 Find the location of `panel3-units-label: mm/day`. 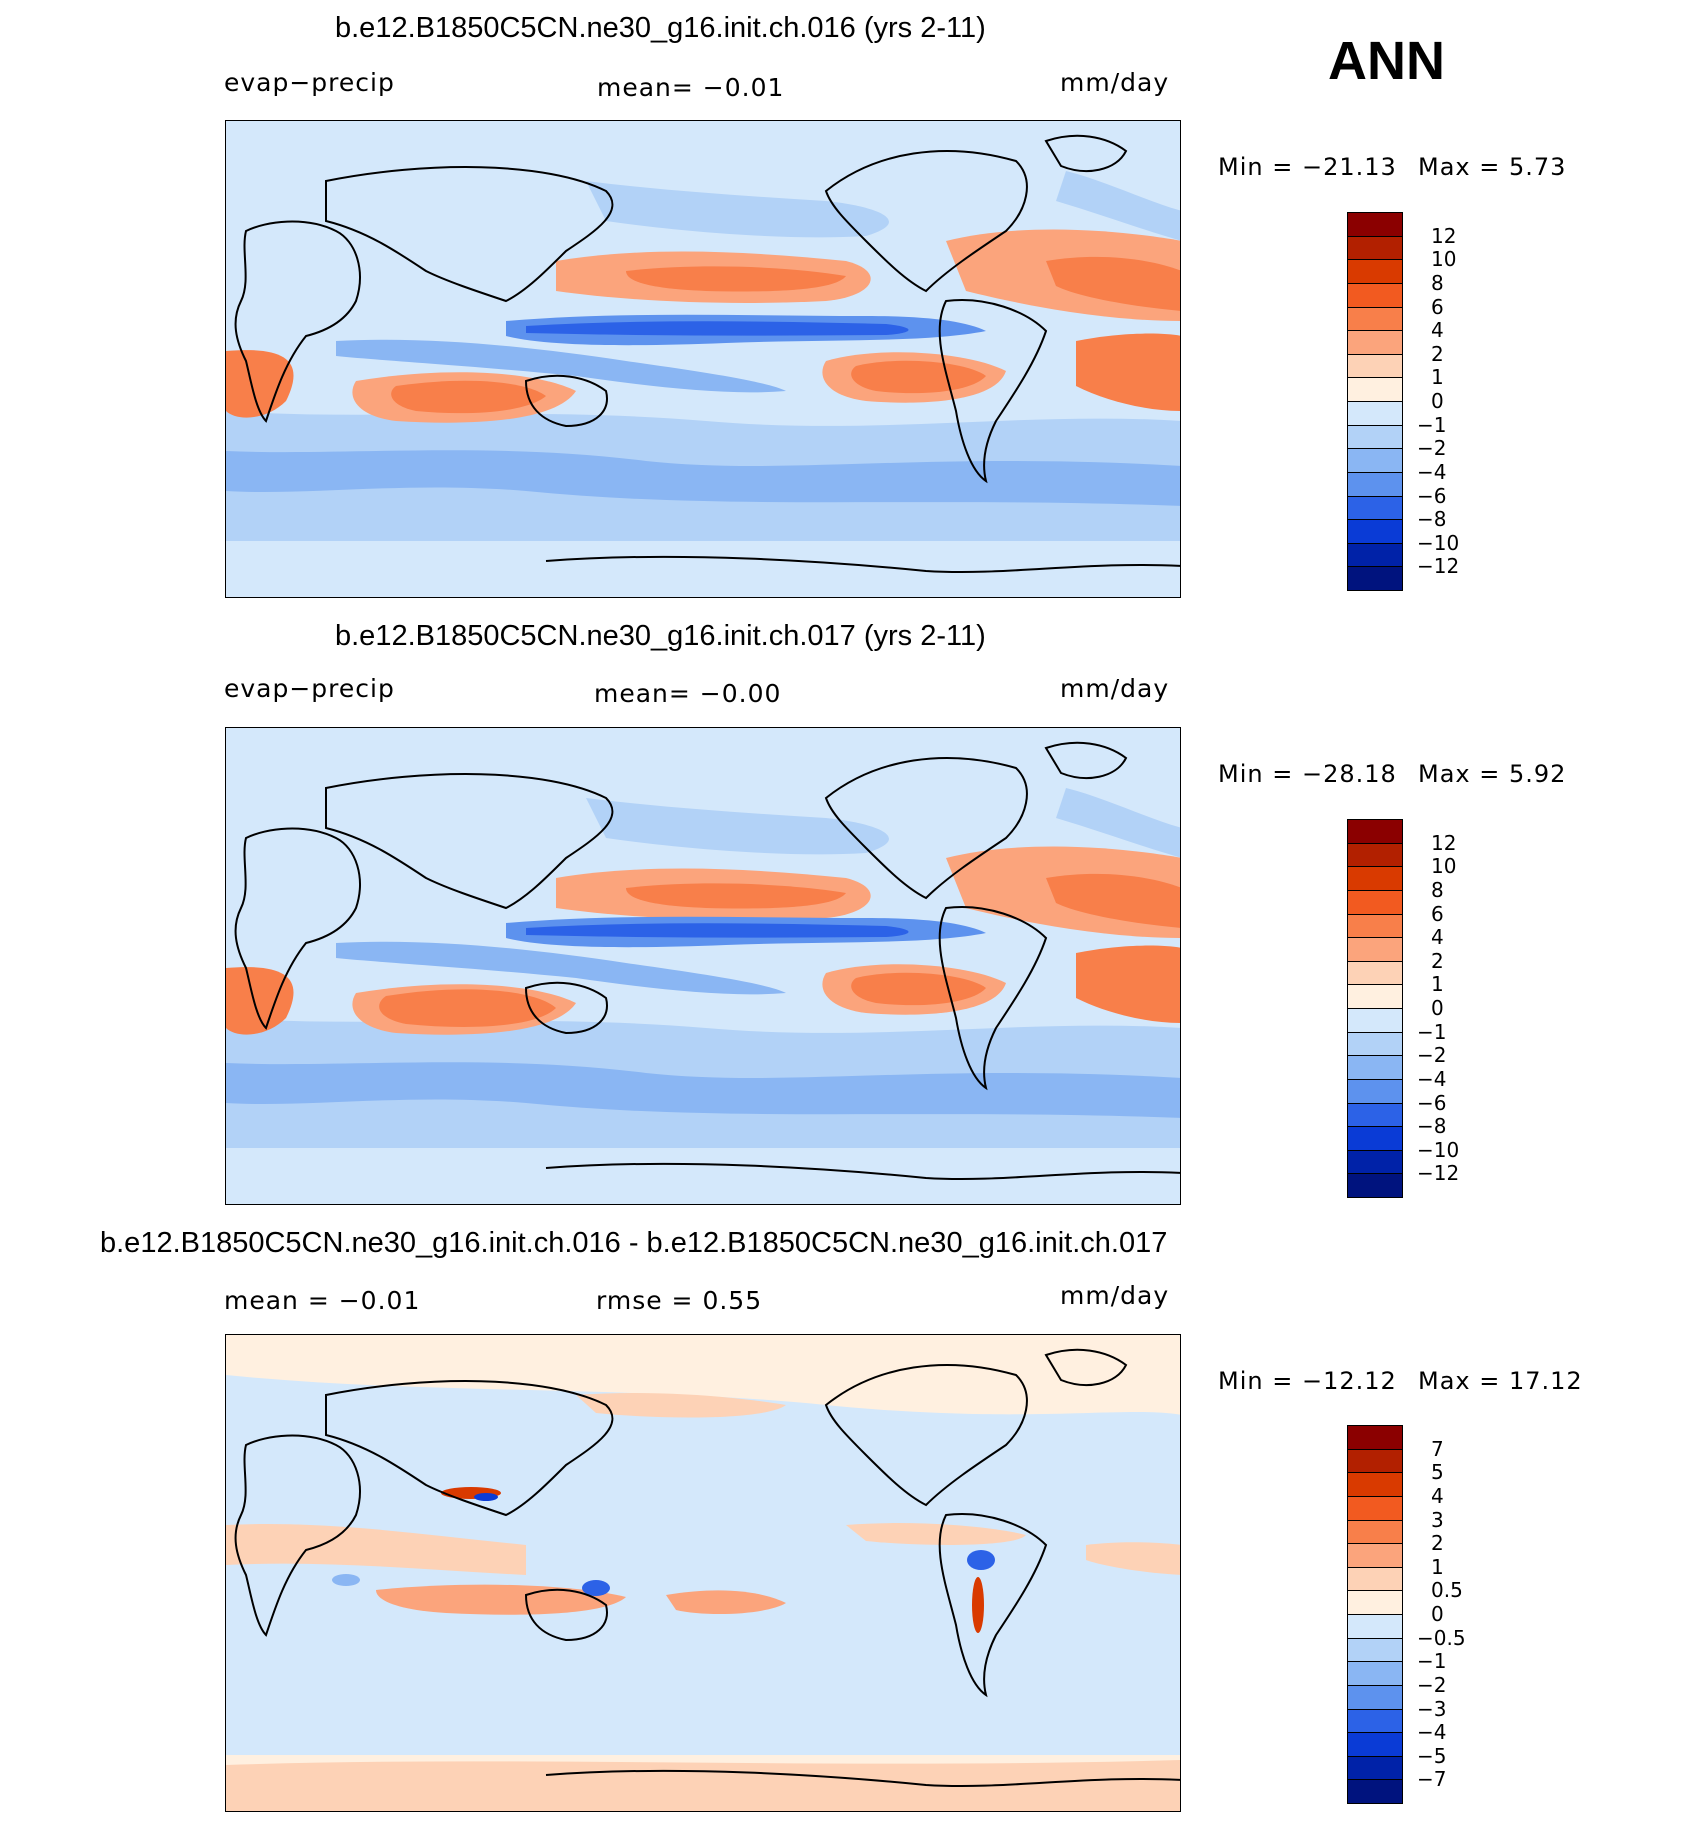

panel3-units-label: mm/day is located at coordinates (1115, 1295).